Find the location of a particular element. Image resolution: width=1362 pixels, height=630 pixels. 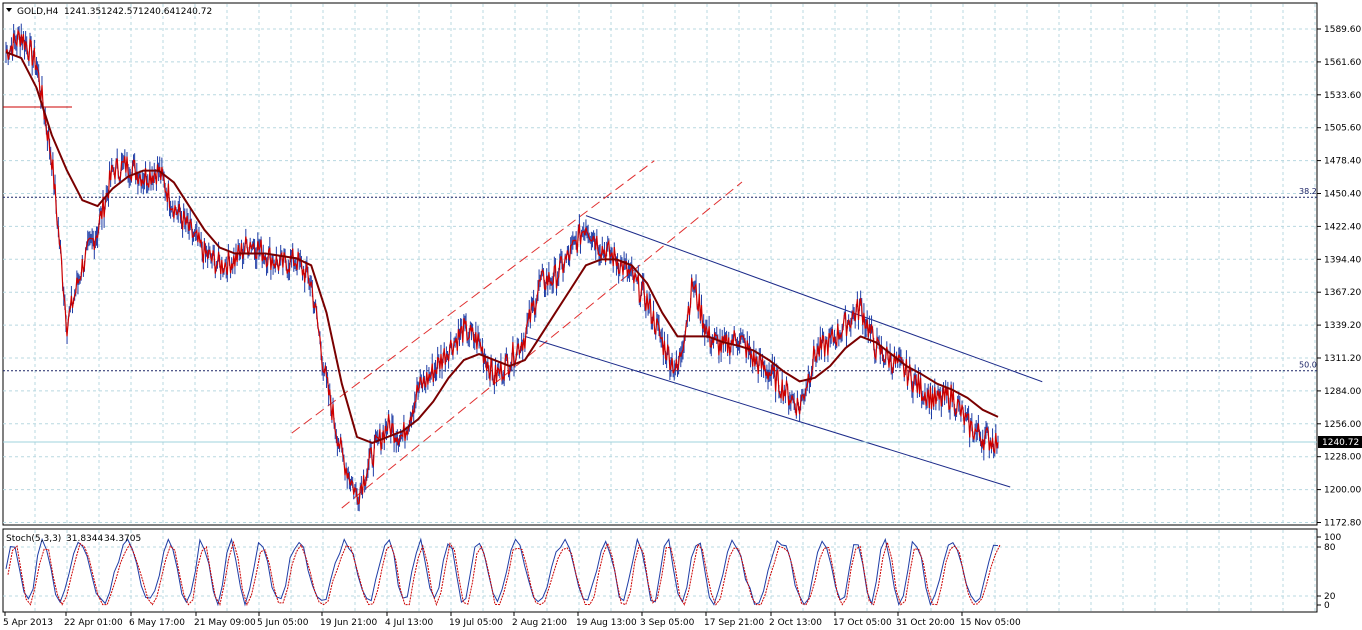

current-price-value: 1240.72 is located at coordinates (1340, 443).